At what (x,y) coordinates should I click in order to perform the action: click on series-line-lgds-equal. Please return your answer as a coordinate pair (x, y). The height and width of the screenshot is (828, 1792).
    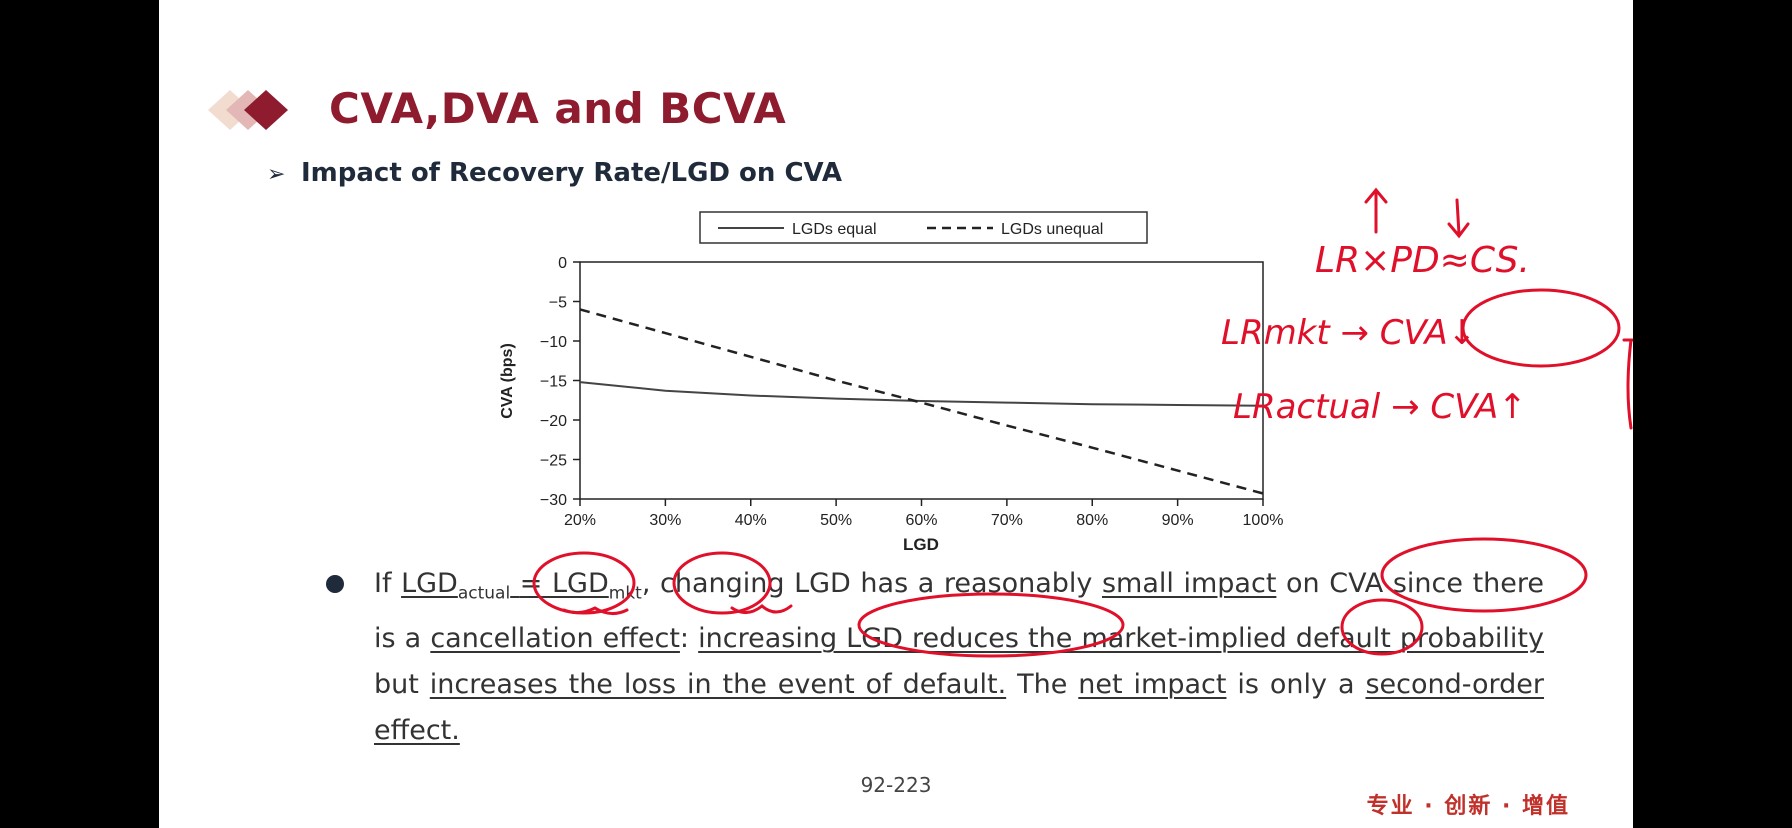
    Looking at the image, I should click on (921, 394).